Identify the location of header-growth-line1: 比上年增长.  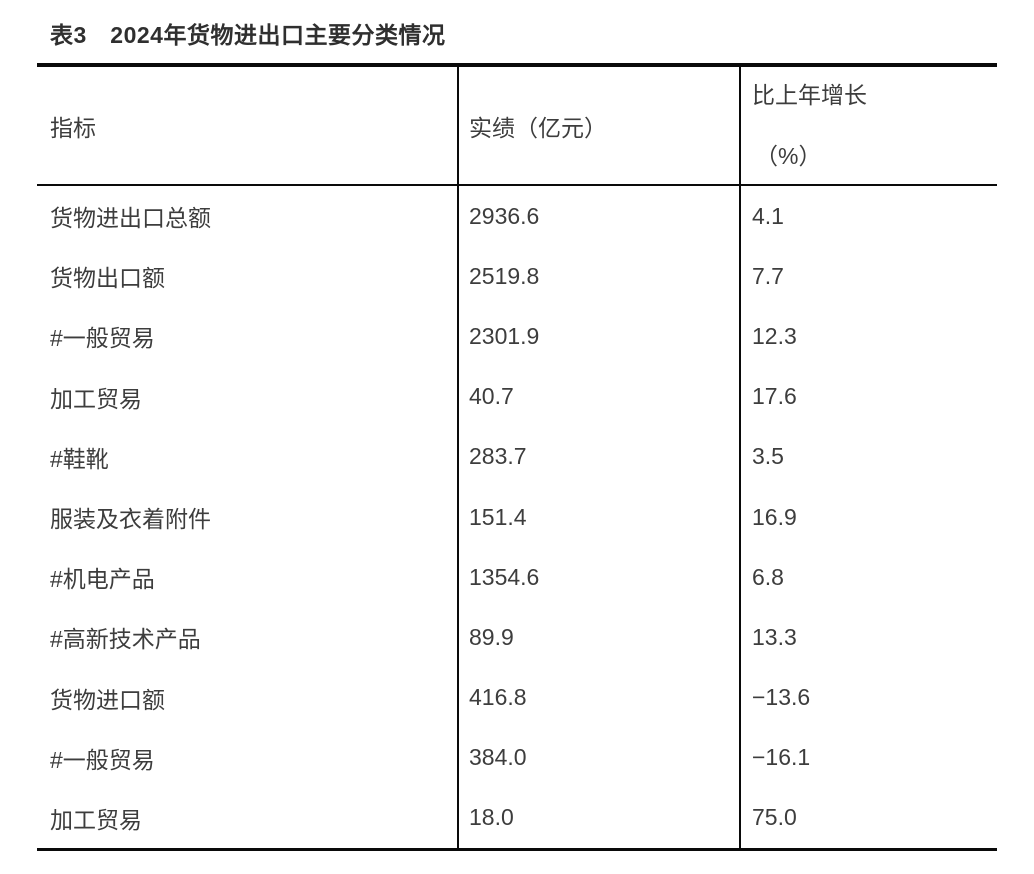
(809, 94).